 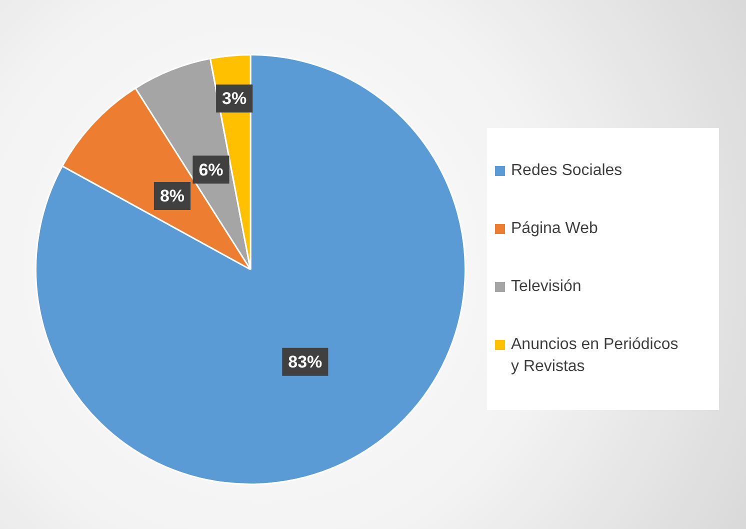 What do you see at coordinates (211, 170) in the screenshot?
I see `data-label: 6%` at bounding box center [211, 170].